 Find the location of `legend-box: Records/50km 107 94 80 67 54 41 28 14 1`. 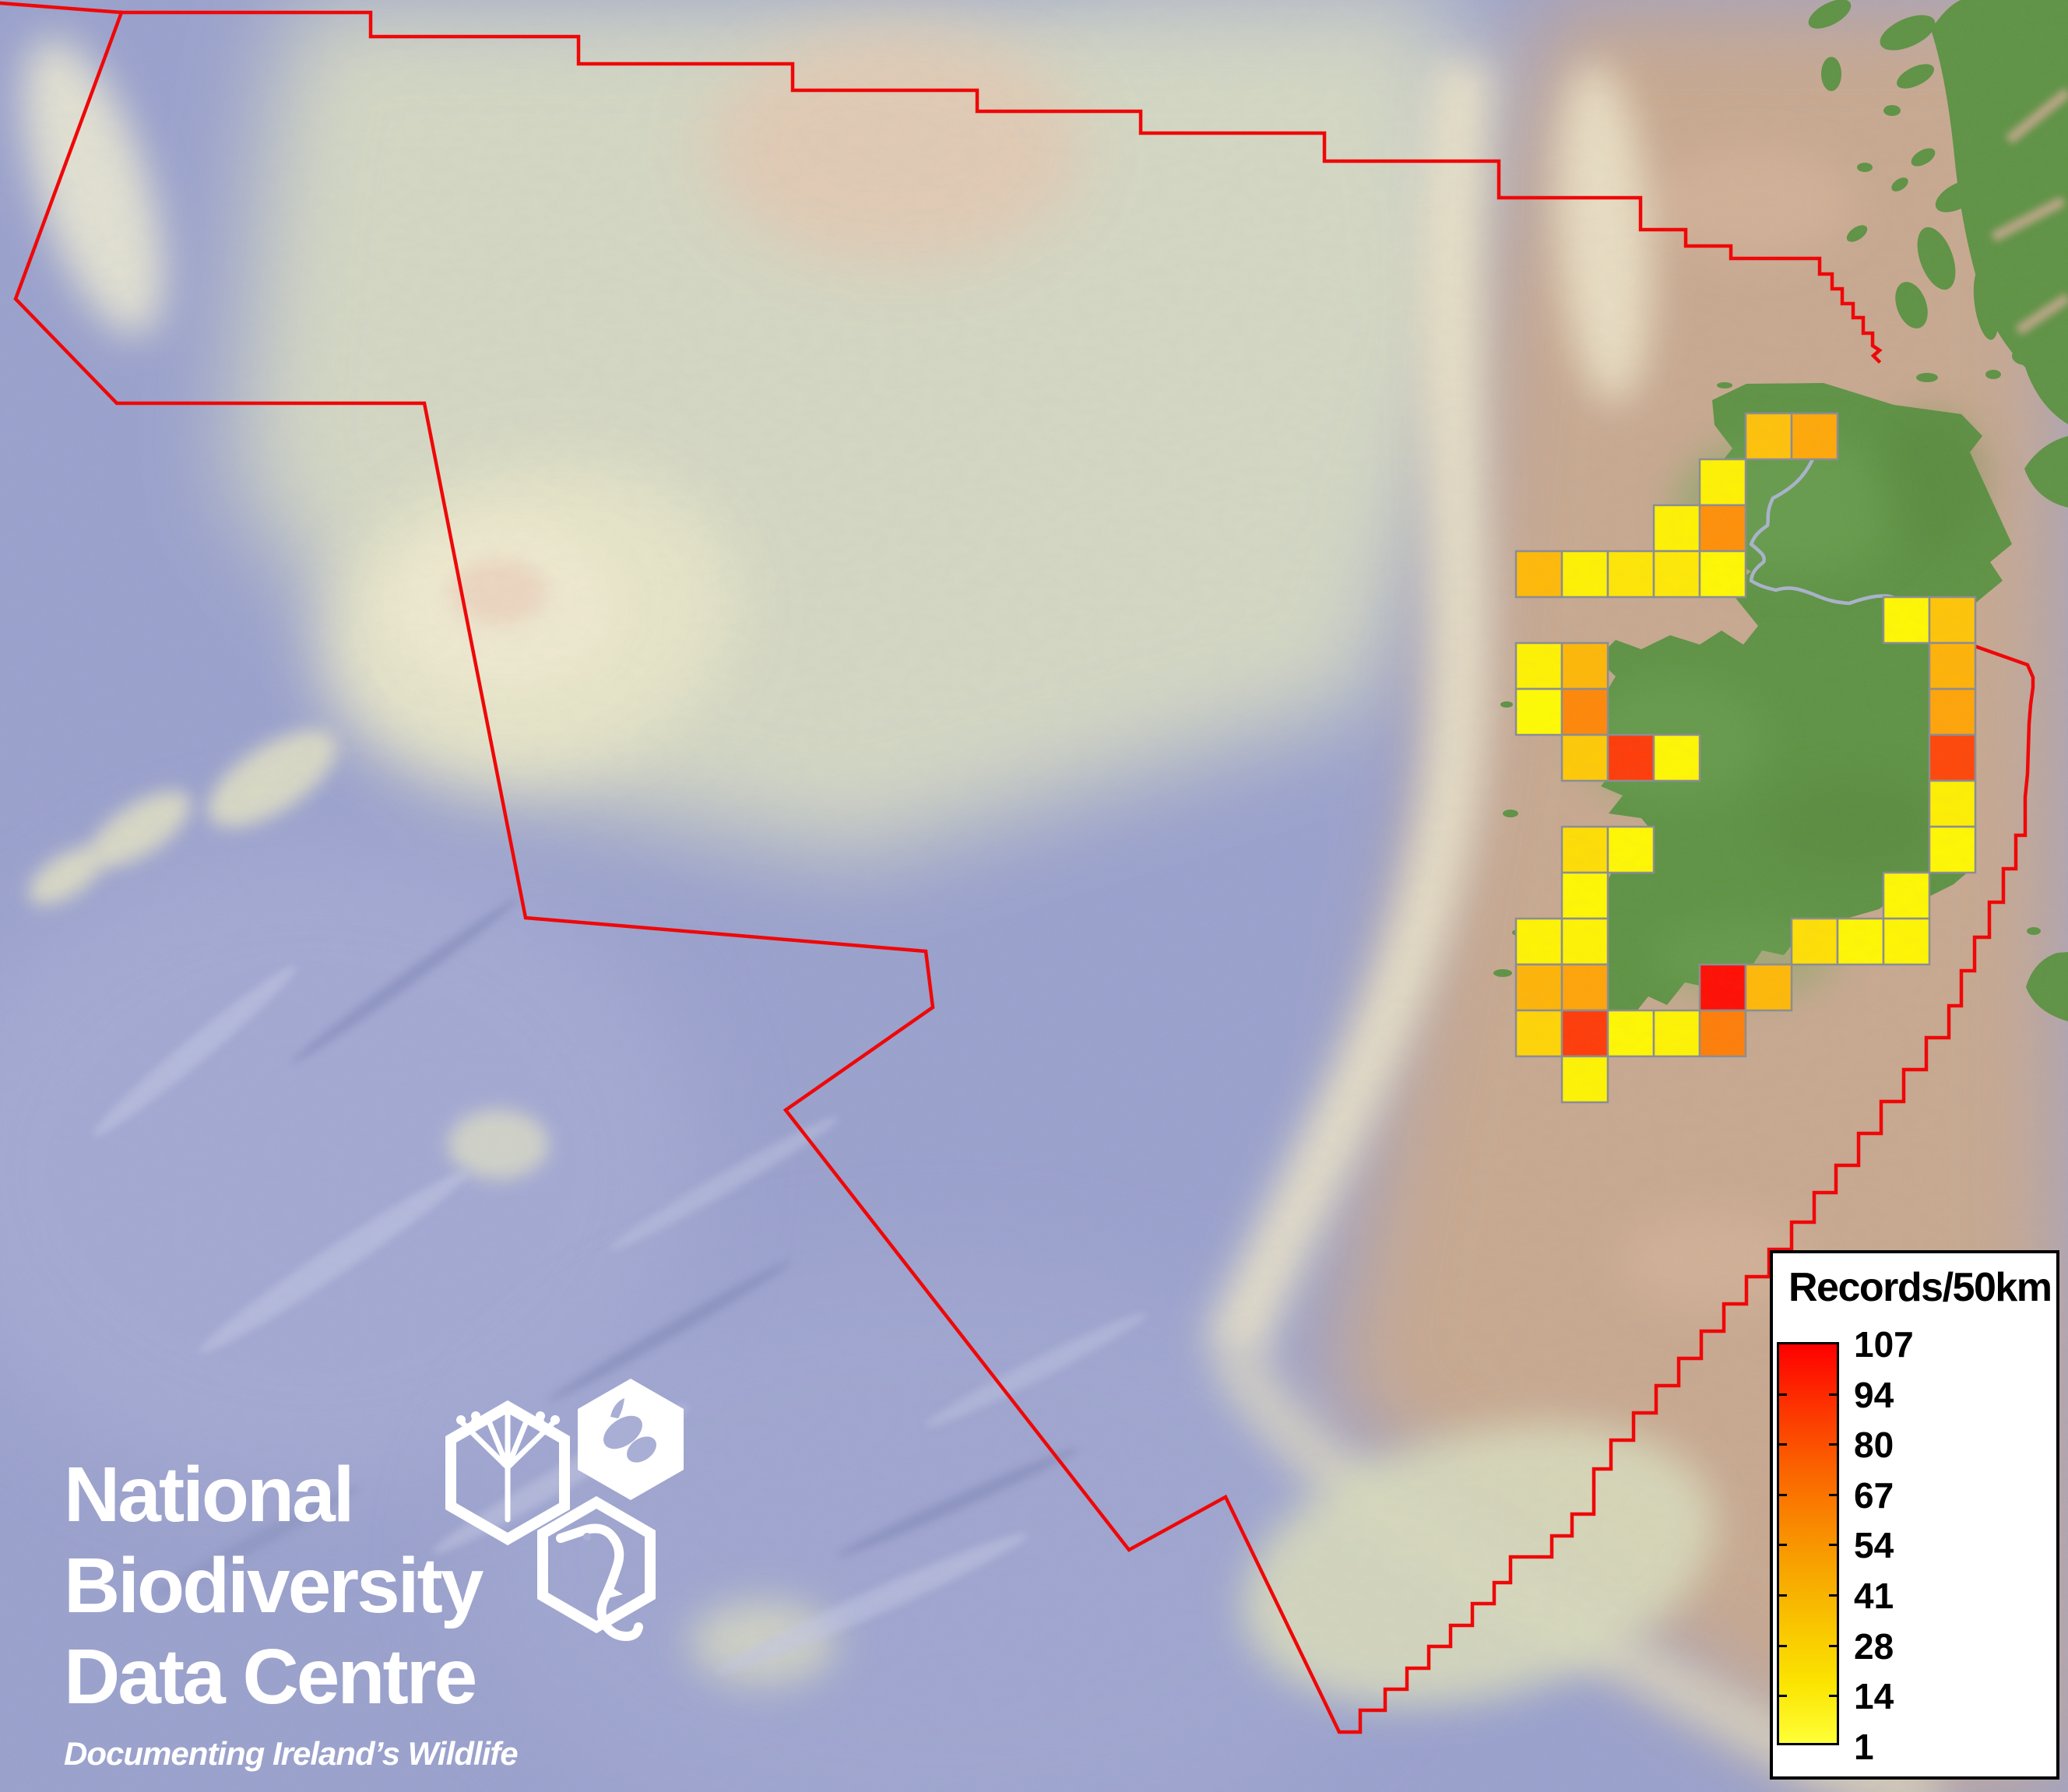

legend-box: Records/50km 107 94 80 67 54 41 28 14 1 is located at coordinates (1915, 1515).